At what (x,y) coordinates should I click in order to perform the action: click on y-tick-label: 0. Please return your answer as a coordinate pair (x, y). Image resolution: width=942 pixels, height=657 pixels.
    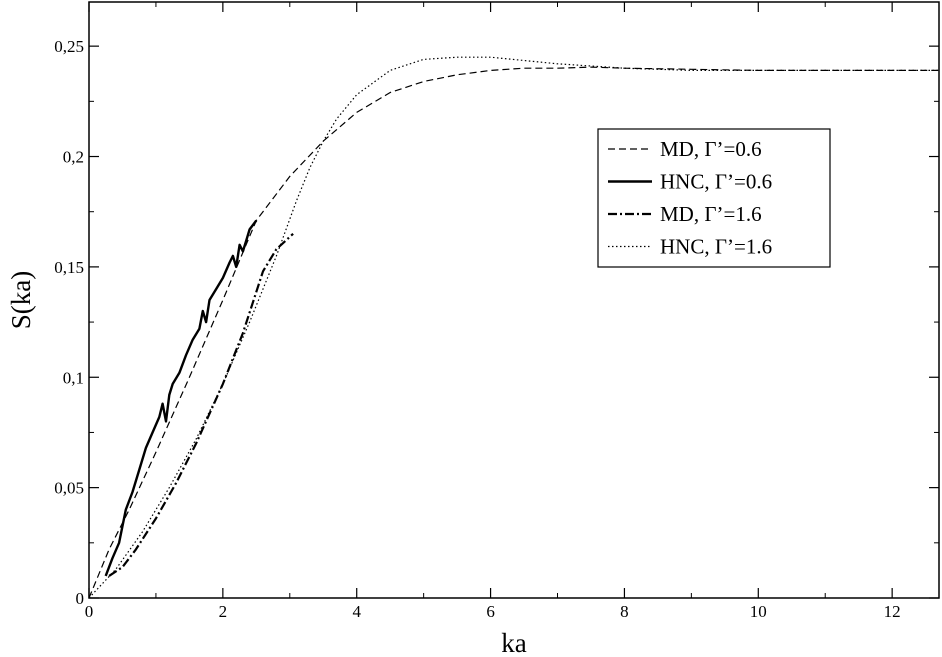
    Looking at the image, I should click on (80, 598).